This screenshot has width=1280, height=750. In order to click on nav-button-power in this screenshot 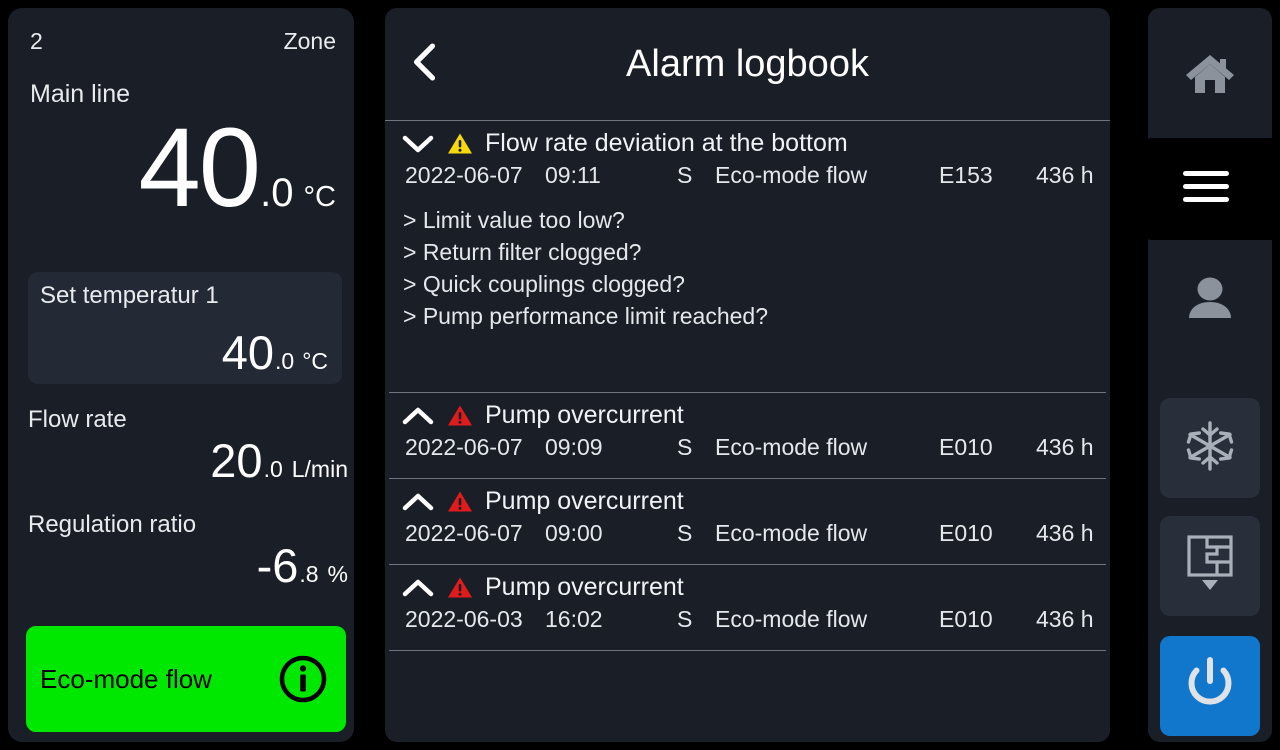, I will do `click(1210, 686)`.